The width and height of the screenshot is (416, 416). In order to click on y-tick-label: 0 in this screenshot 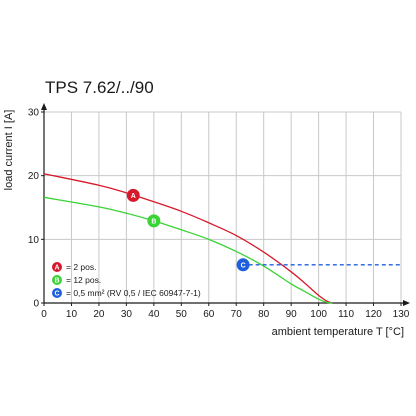, I will do `click(36, 304)`.